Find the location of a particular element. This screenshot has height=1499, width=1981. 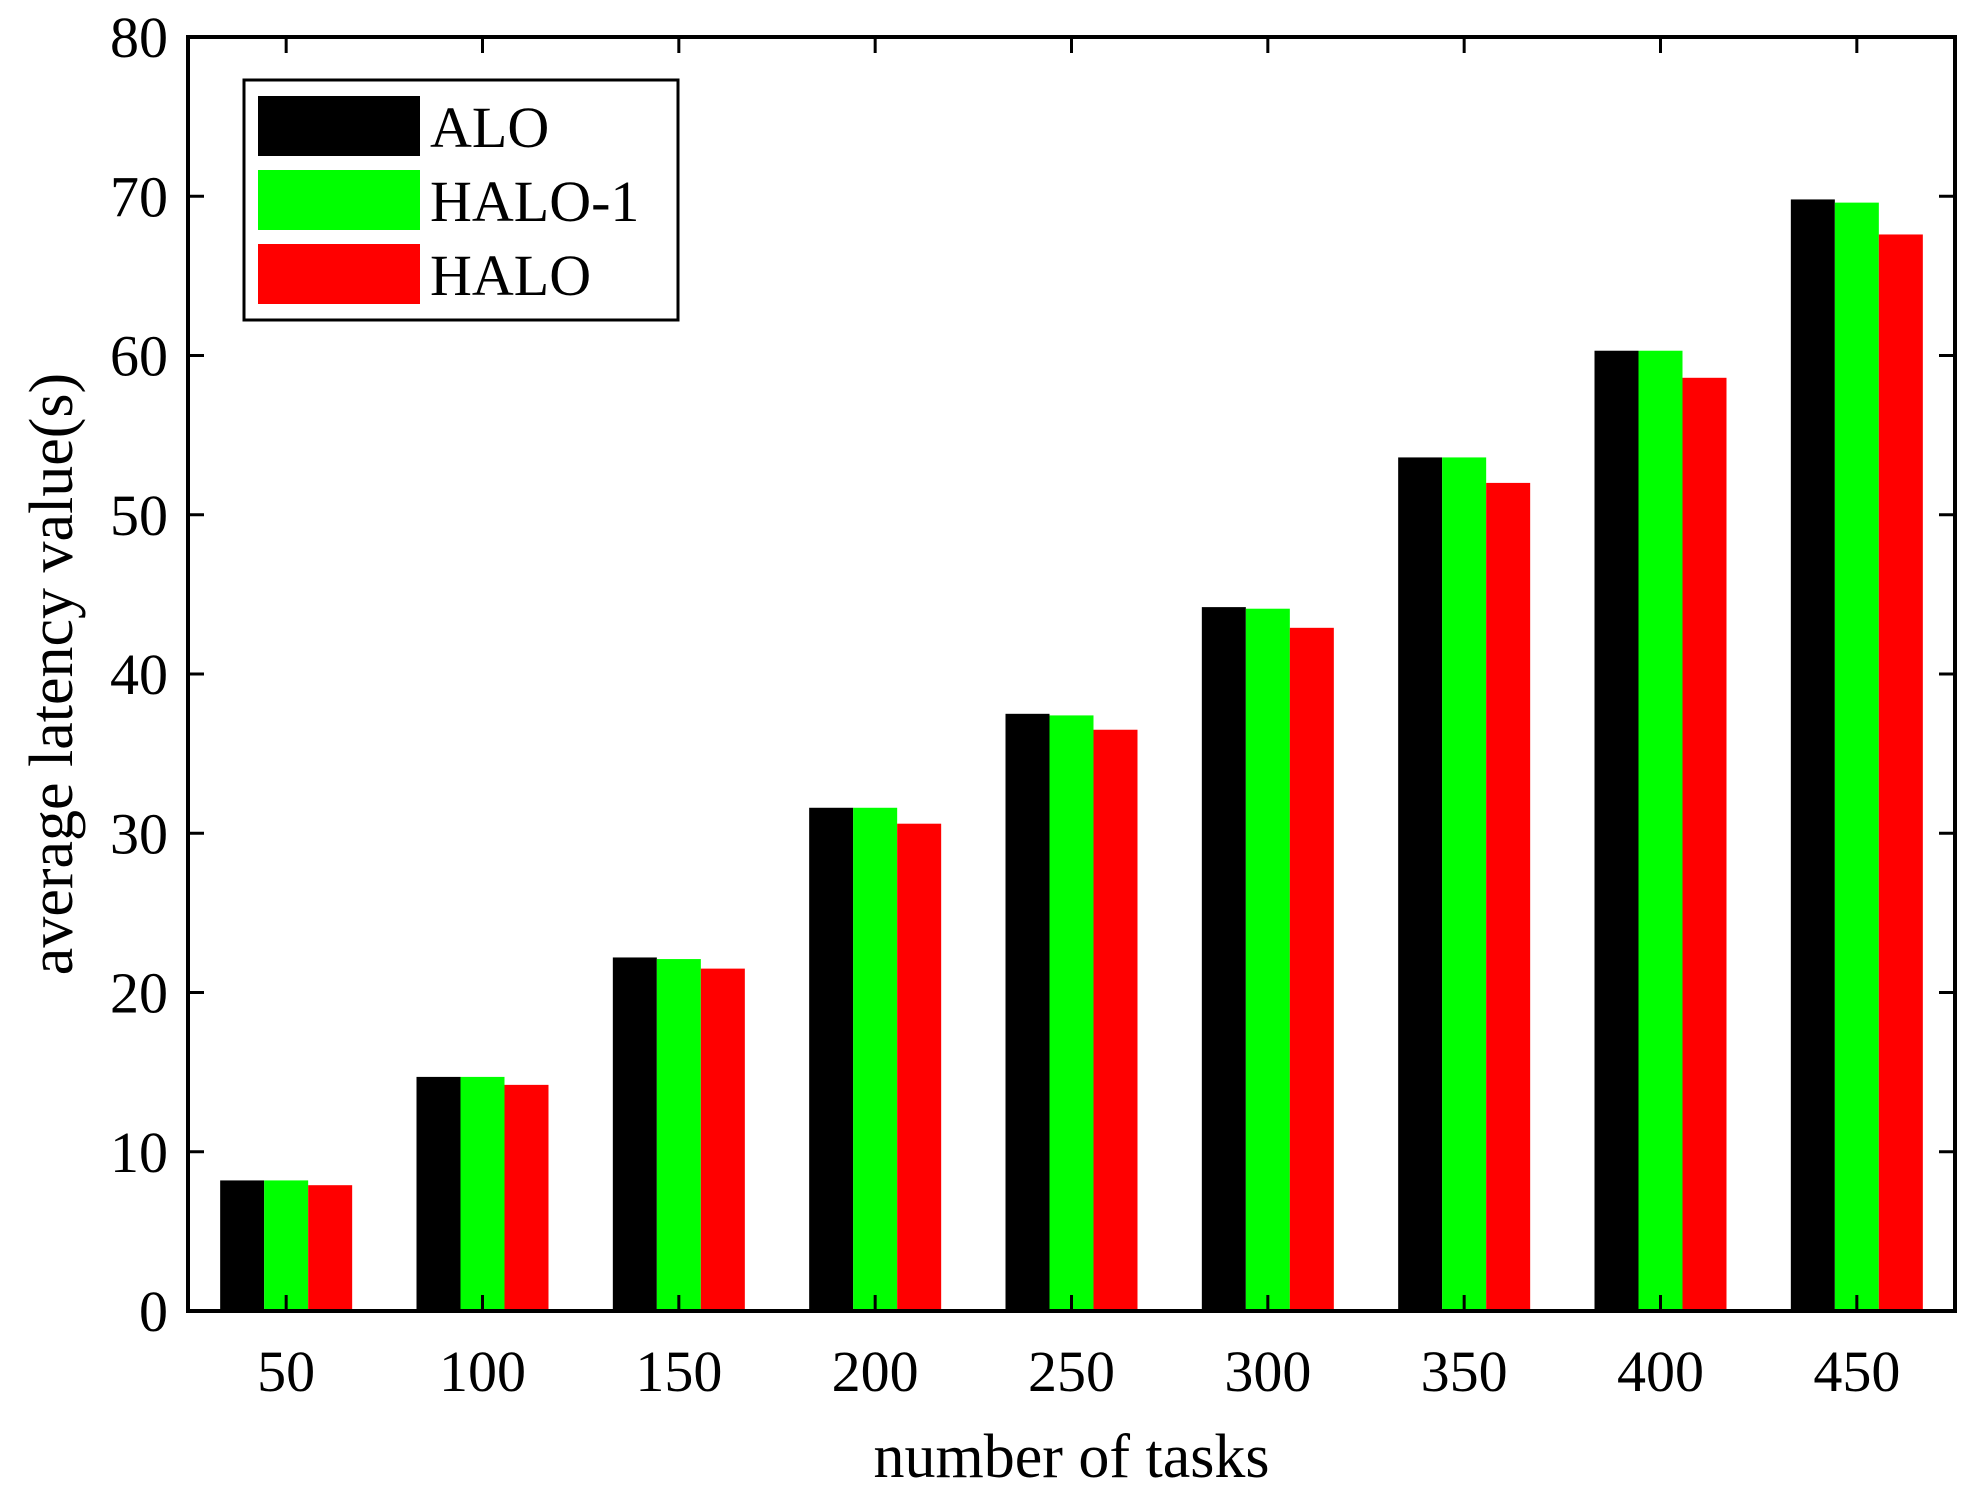

x-tick-label: 350 is located at coordinates (1464, 1371).